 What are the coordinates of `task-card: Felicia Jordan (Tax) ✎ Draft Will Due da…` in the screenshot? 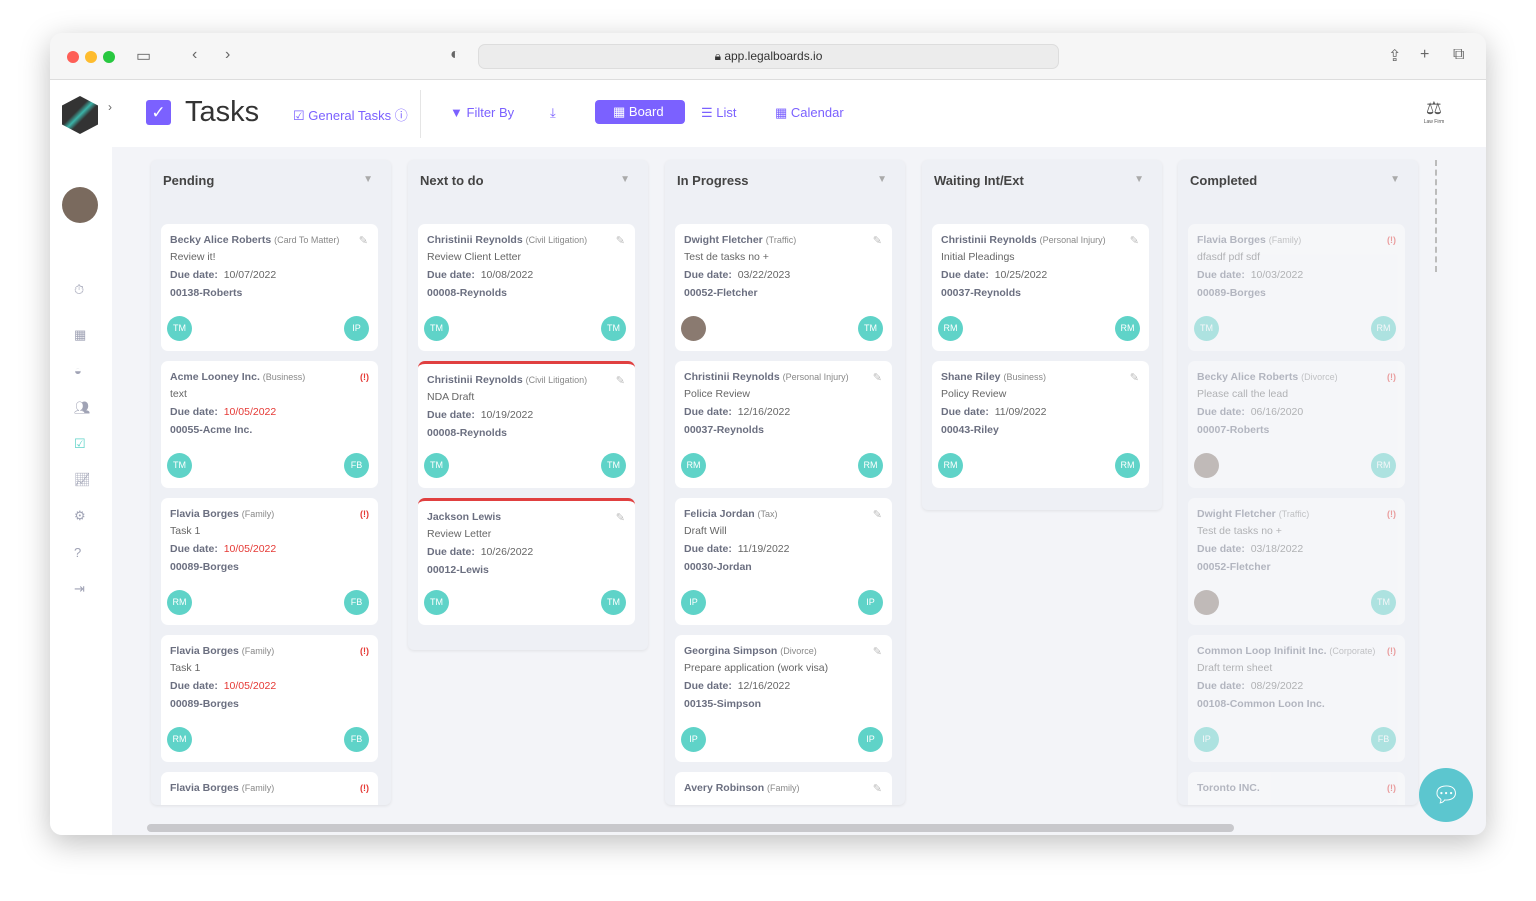 It's located at (783, 561).